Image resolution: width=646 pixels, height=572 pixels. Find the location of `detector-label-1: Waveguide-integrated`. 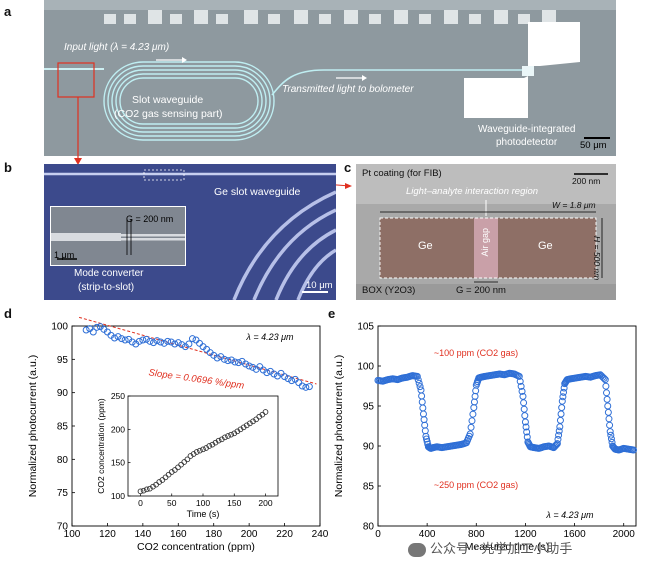

detector-label-1: Waveguide-integrated is located at coordinates (527, 129).